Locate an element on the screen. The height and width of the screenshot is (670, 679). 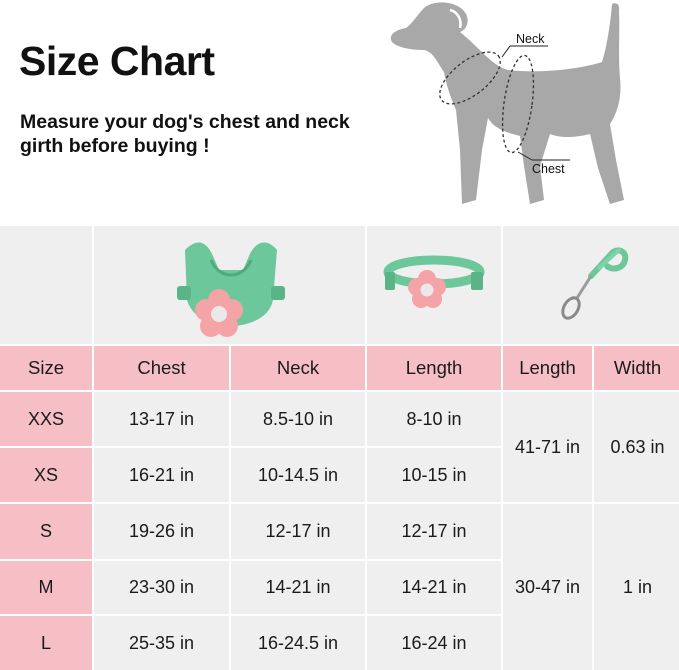
collar-length-value: 16-24 in is located at coordinates (434, 643).